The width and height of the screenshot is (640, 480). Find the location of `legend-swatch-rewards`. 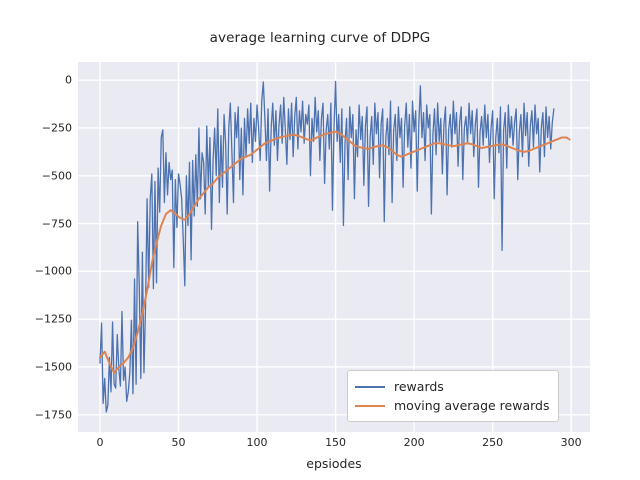

legend-swatch-rewards is located at coordinates (370, 386).